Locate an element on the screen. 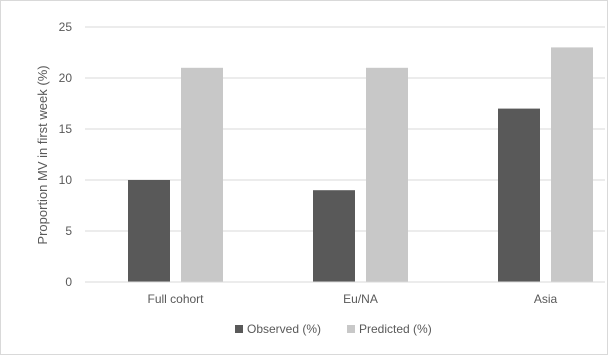 The height and width of the screenshot is (355, 608). legend: Observed (%) Predicted (%) is located at coordinates (333, 329).